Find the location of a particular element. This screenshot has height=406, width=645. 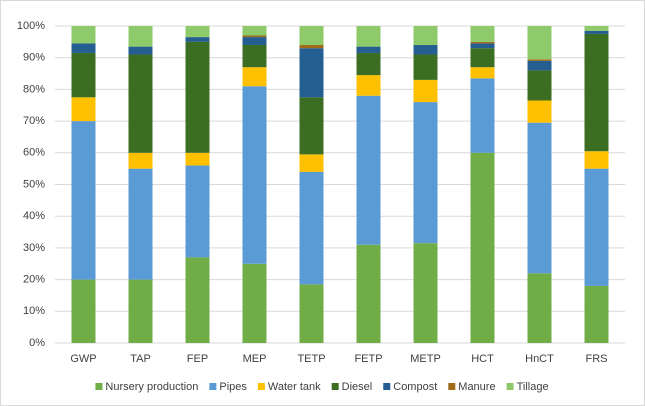

x-tick-label: TETP is located at coordinates (311, 359).